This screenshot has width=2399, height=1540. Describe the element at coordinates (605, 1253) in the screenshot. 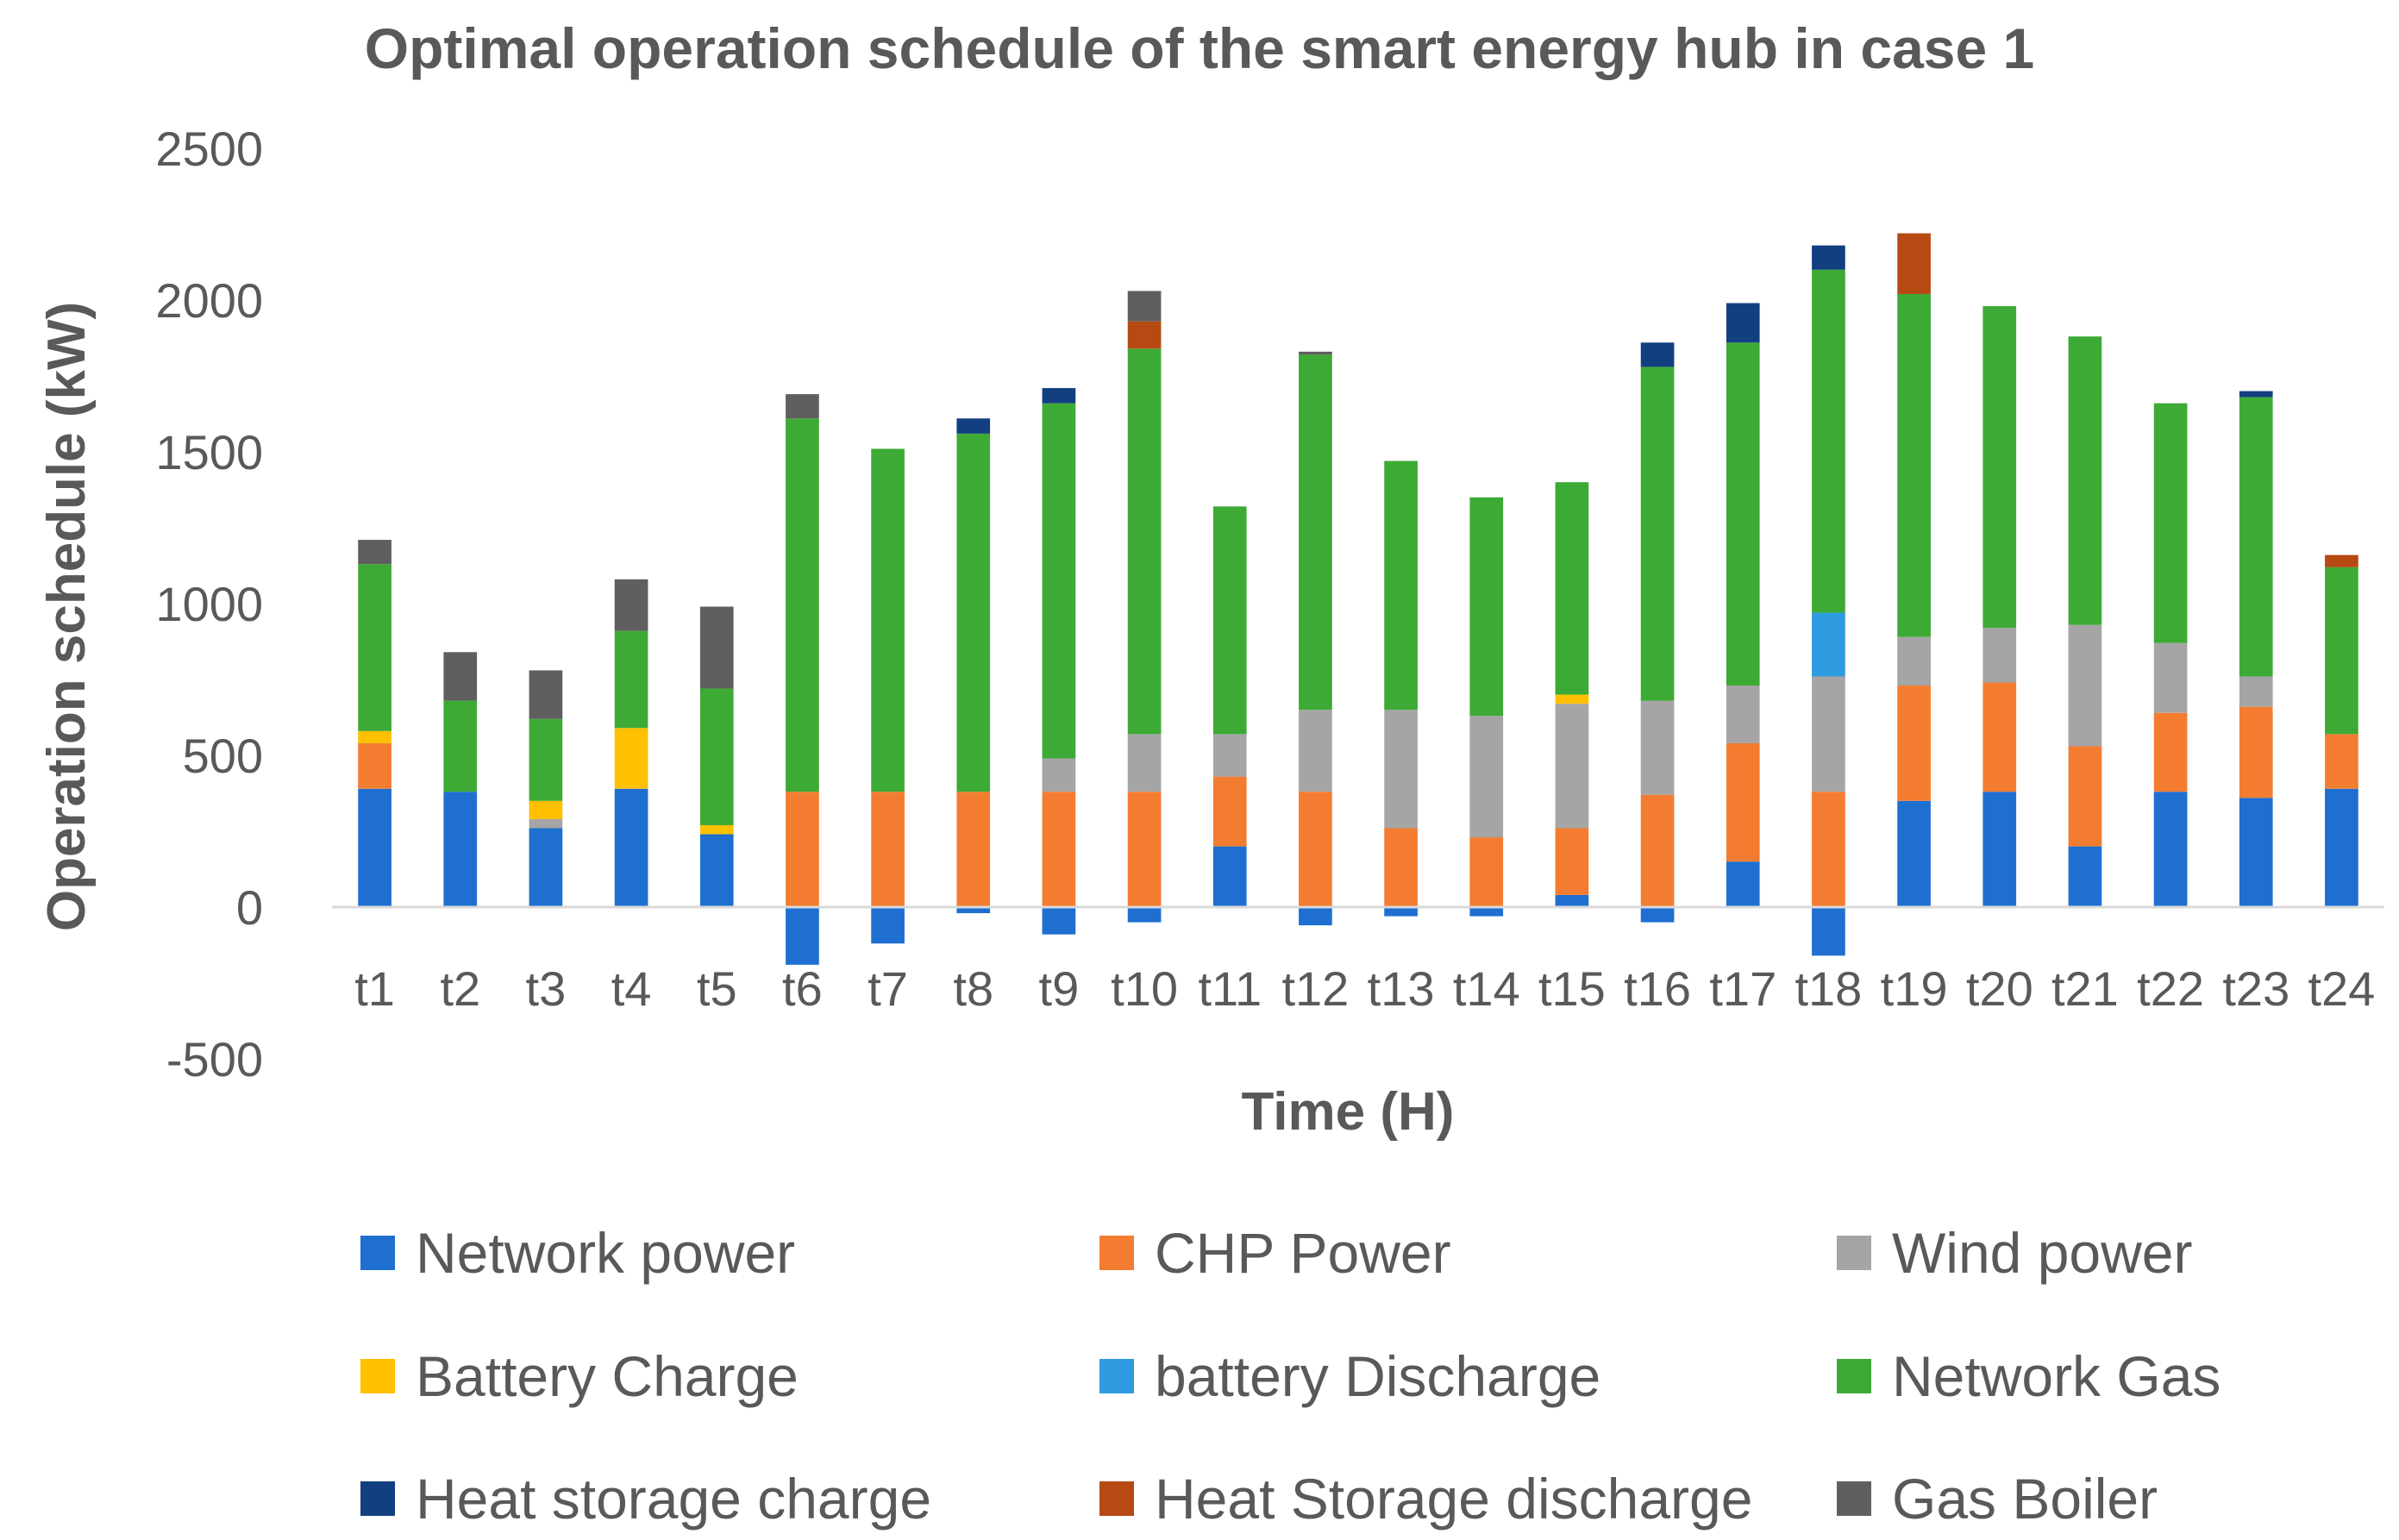

I see `legend-label-0: Network power` at that location.